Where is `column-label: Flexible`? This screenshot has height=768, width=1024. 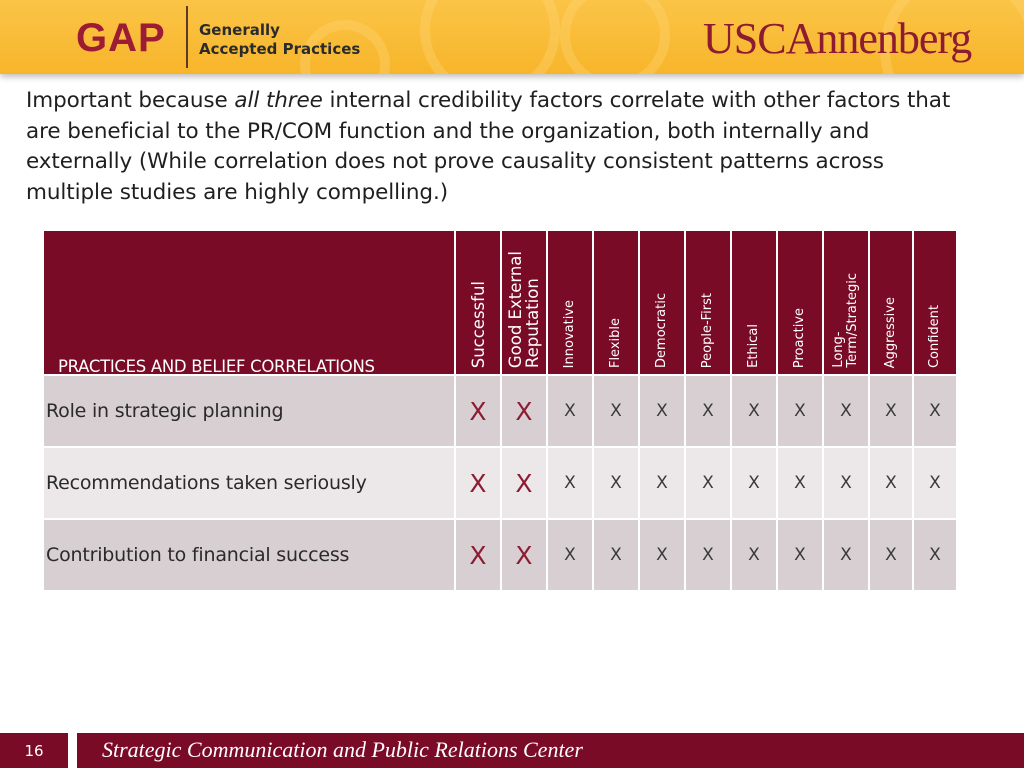 column-label: Flexible is located at coordinates (615, 342).